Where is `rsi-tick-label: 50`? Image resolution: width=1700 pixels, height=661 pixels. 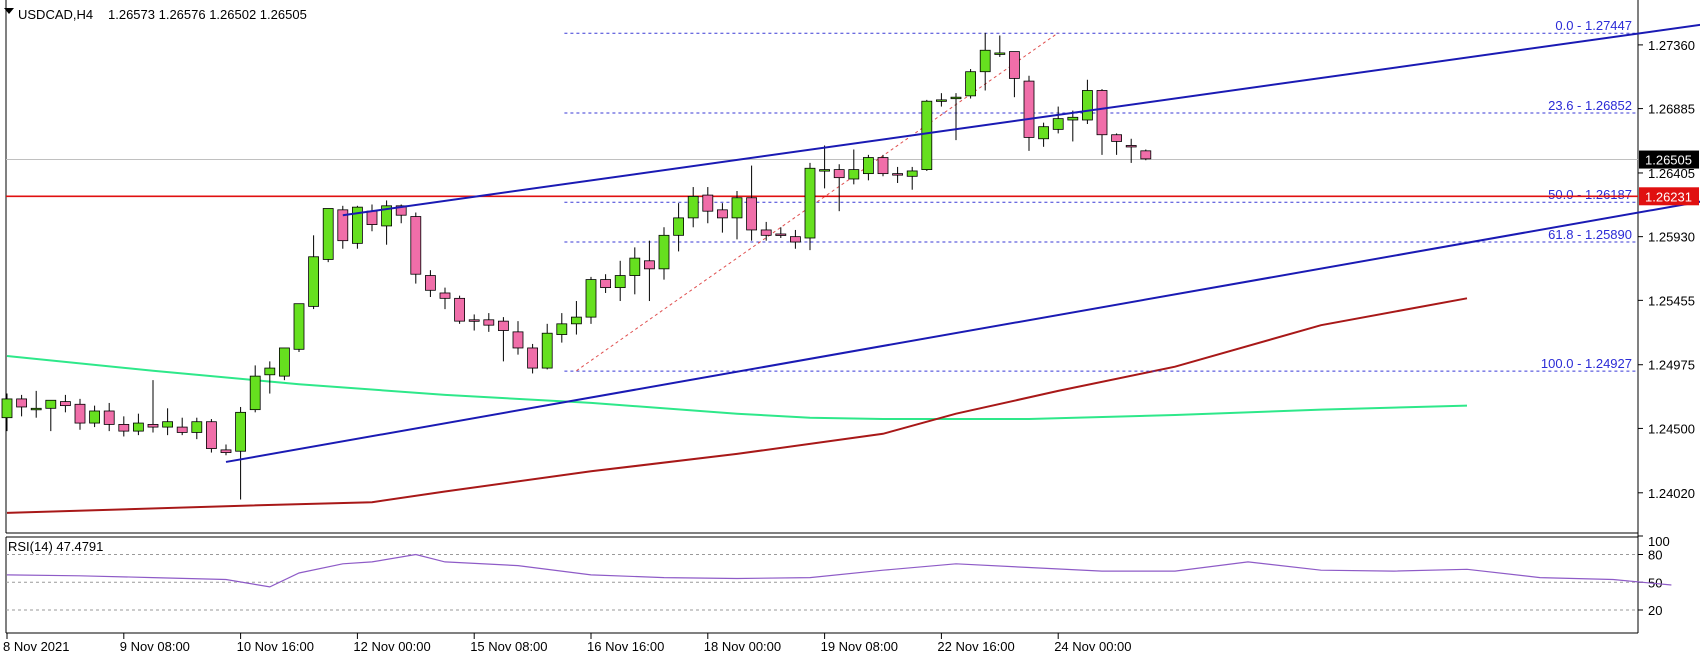
rsi-tick-label: 50 is located at coordinates (1655, 582).